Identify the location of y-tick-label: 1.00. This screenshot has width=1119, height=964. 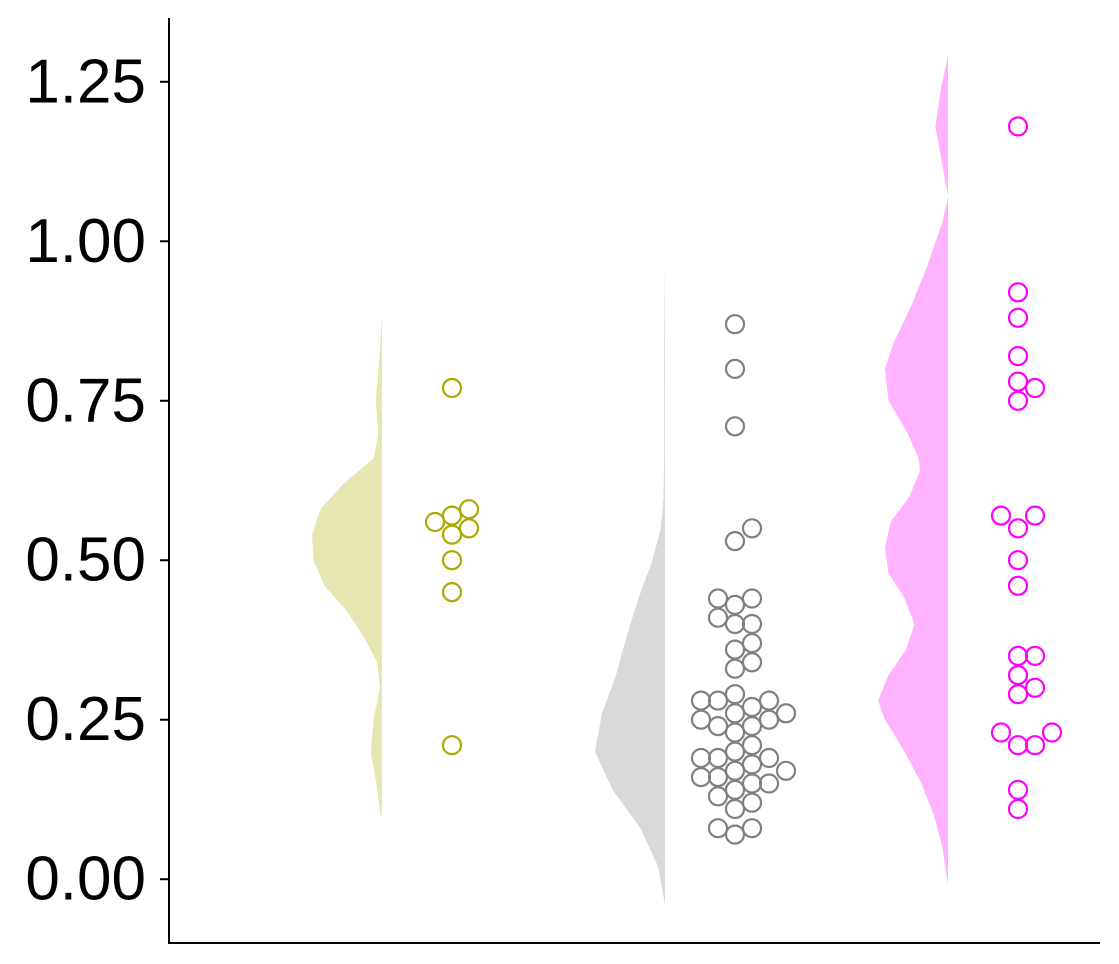
(85, 241).